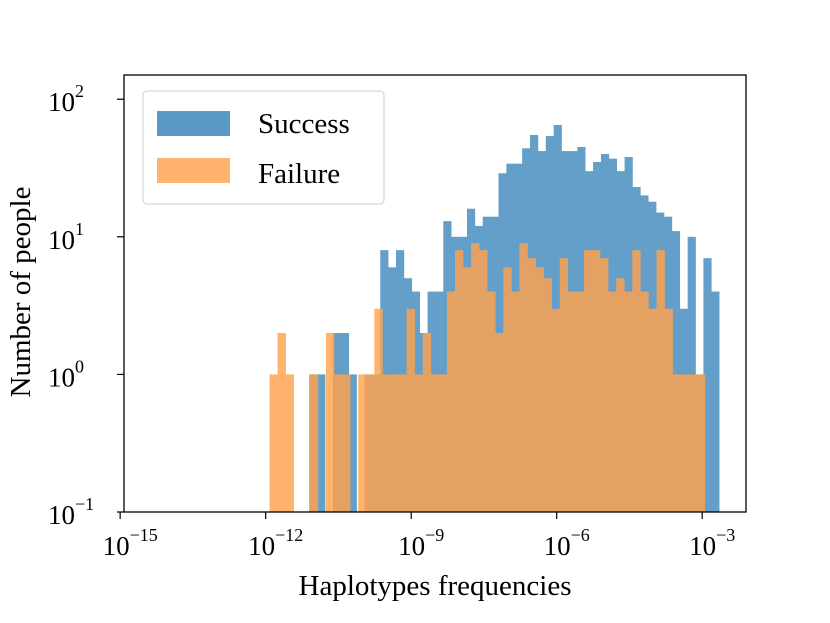 This screenshot has height=623, width=830. I want to click on x-axis-label: Haplotypes frequencies, so click(435, 586).